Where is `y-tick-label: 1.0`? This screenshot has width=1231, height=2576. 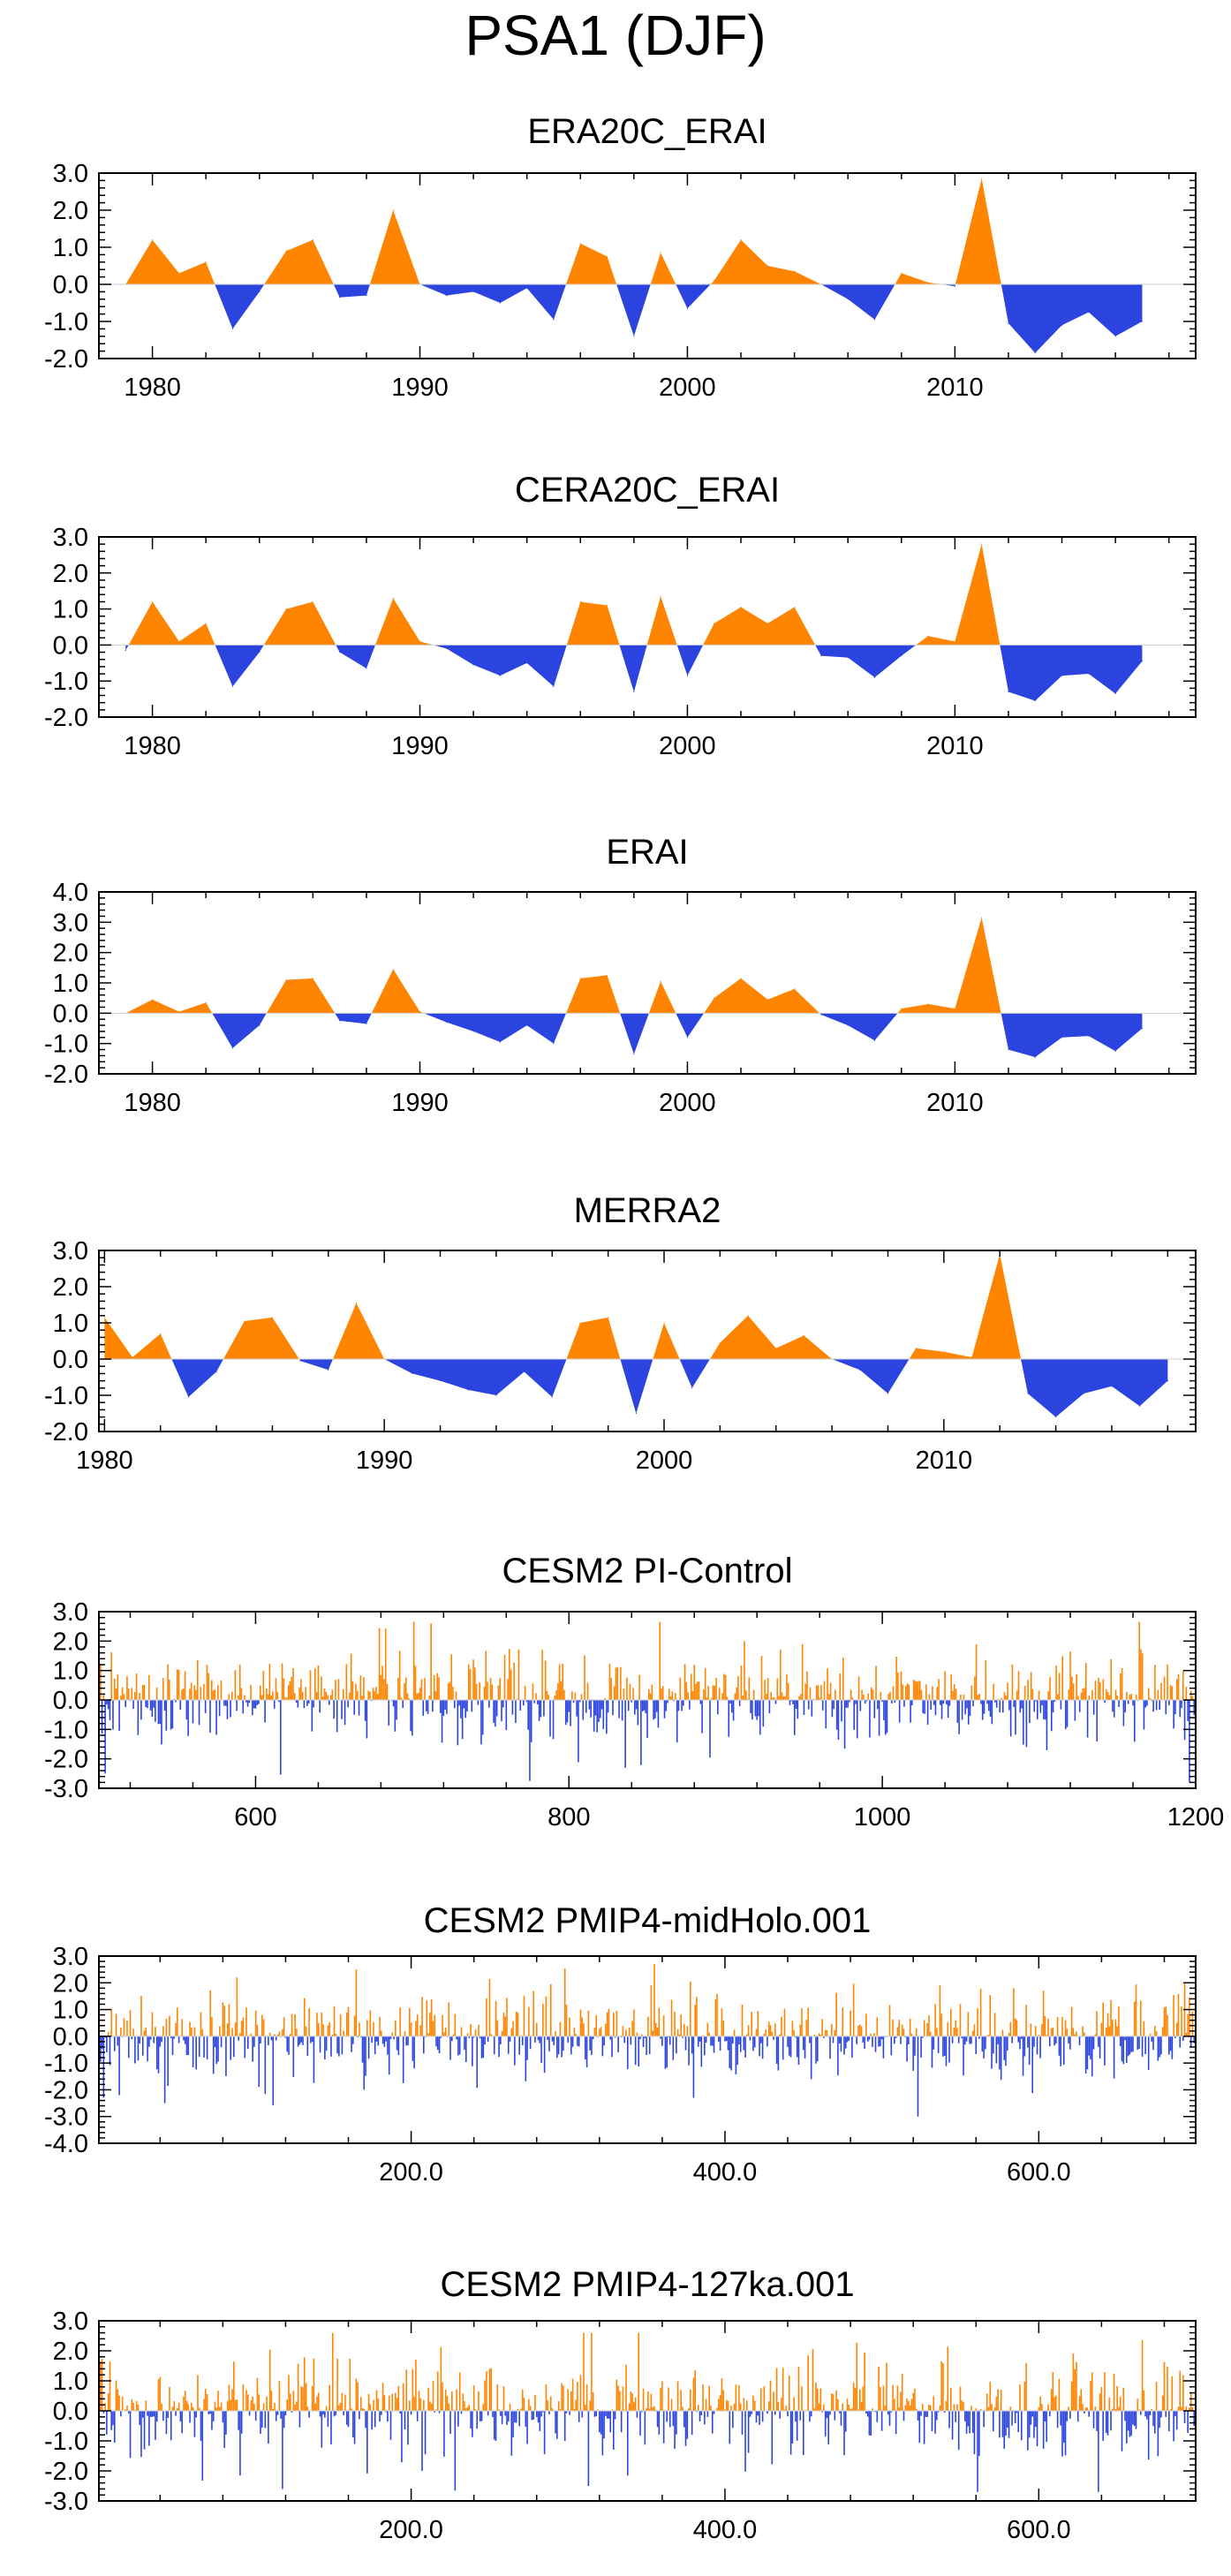
y-tick-label: 1.0 is located at coordinates (70, 1324).